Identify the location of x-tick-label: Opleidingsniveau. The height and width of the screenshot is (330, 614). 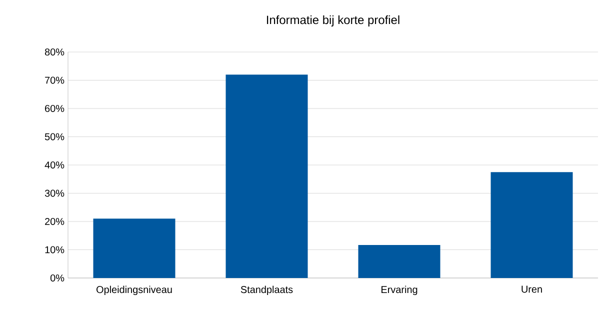
(134, 291).